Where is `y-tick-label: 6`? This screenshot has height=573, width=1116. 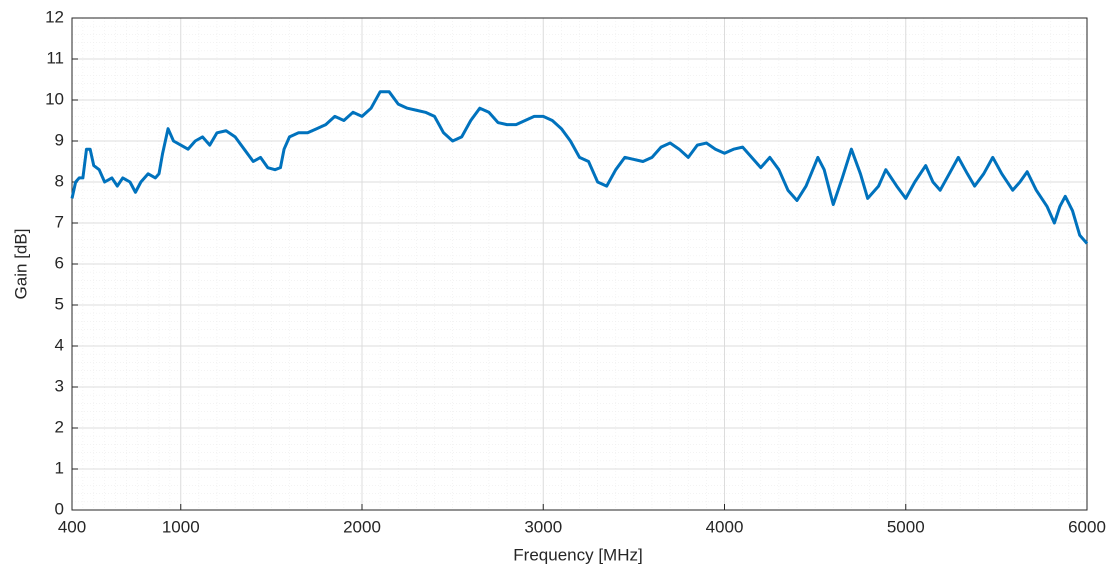
y-tick-label: 6 is located at coordinates (59, 262).